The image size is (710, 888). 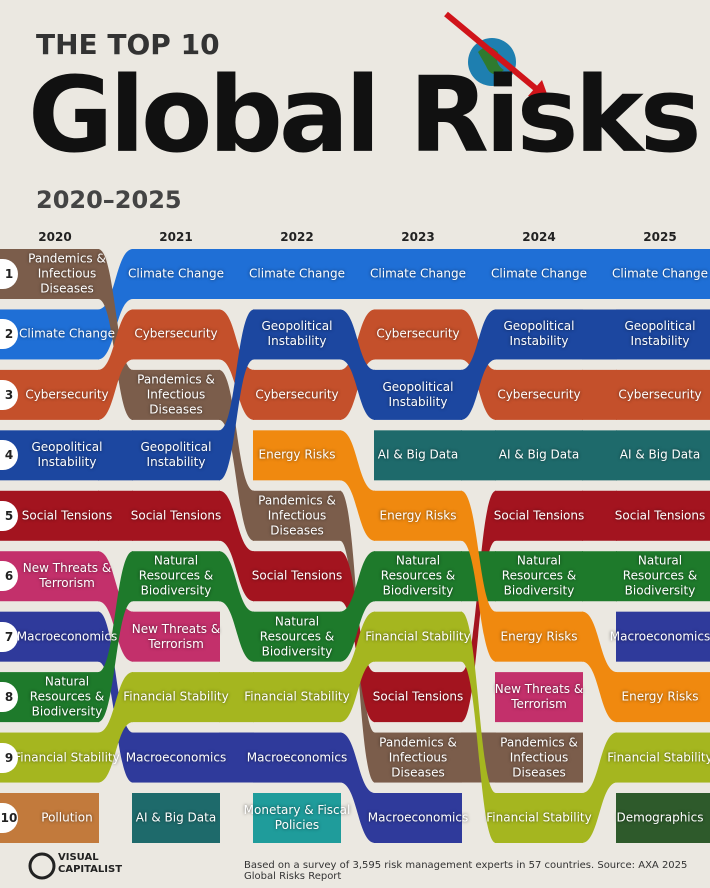 What do you see at coordinates (418, 237) in the screenshot?
I see `x-tick-label: 2023` at bounding box center [418, 237].